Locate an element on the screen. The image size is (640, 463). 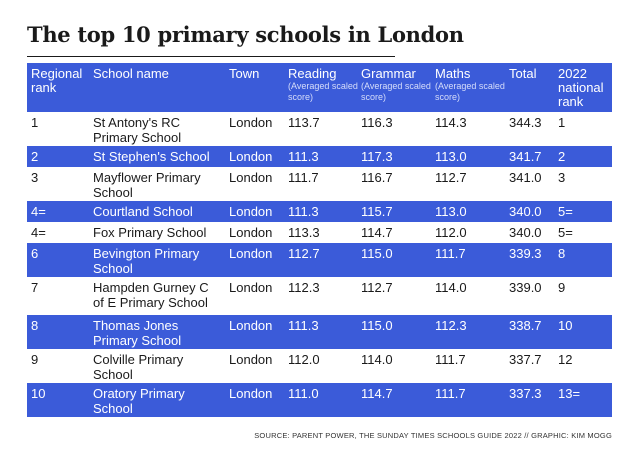
header-maths-cell: Maths (Averaged scaled score) is located at coordinates (470, 85).